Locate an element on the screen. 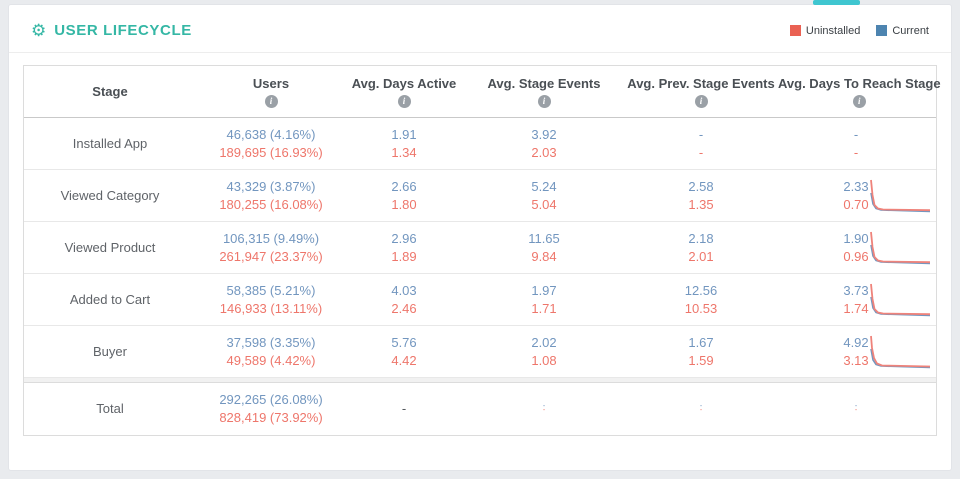 This screenshot has width=960, height=479. stage-events-cell: 1.97 1.71 is located at coordinates (544, 299).